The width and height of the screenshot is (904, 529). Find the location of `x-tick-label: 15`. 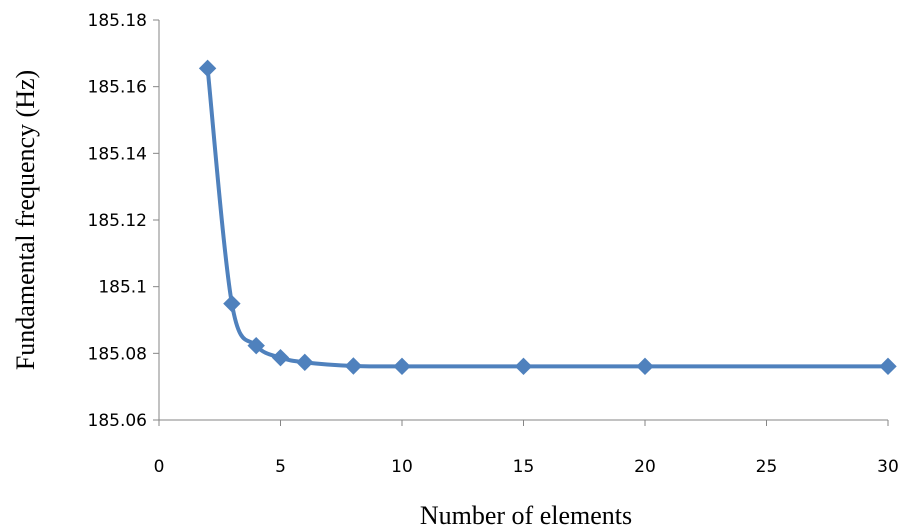

x-tick-label: 15 is located at coordinates (524, 467).